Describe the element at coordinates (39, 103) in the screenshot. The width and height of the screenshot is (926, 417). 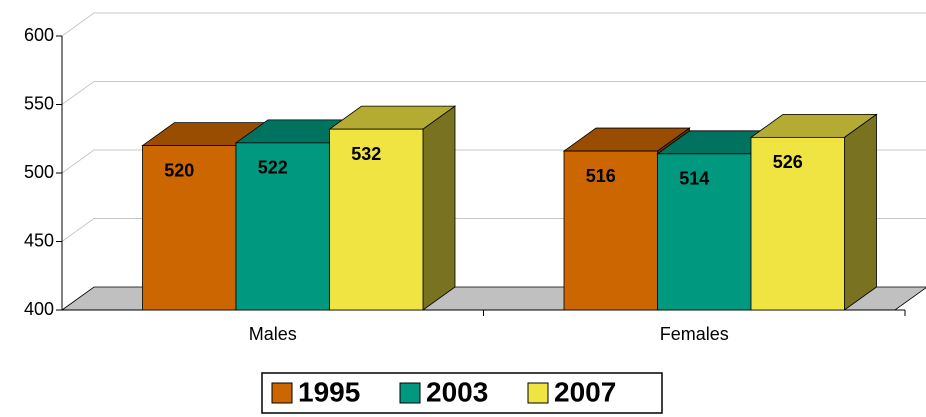
I see `y-tick-label: 550` at that location.